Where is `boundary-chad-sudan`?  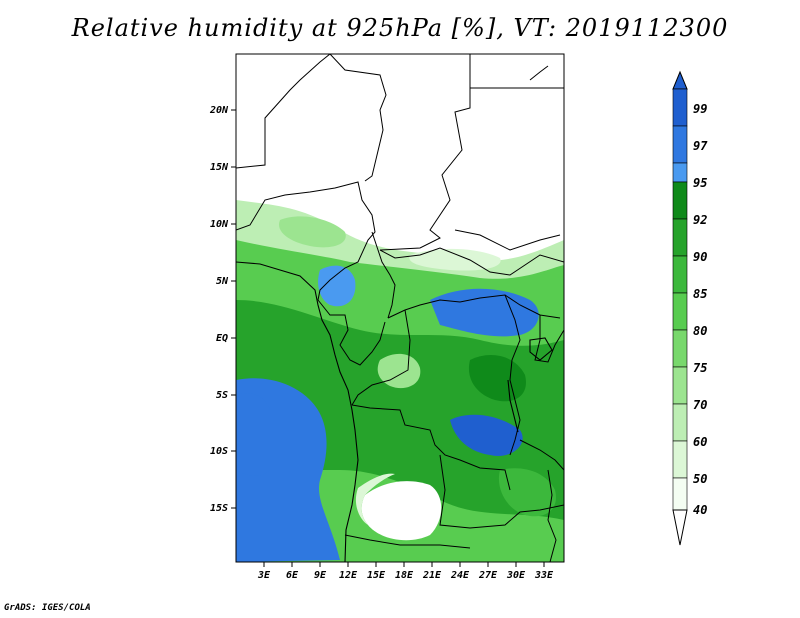 boundary-chad-sudan is located at coordinates (425, 152).